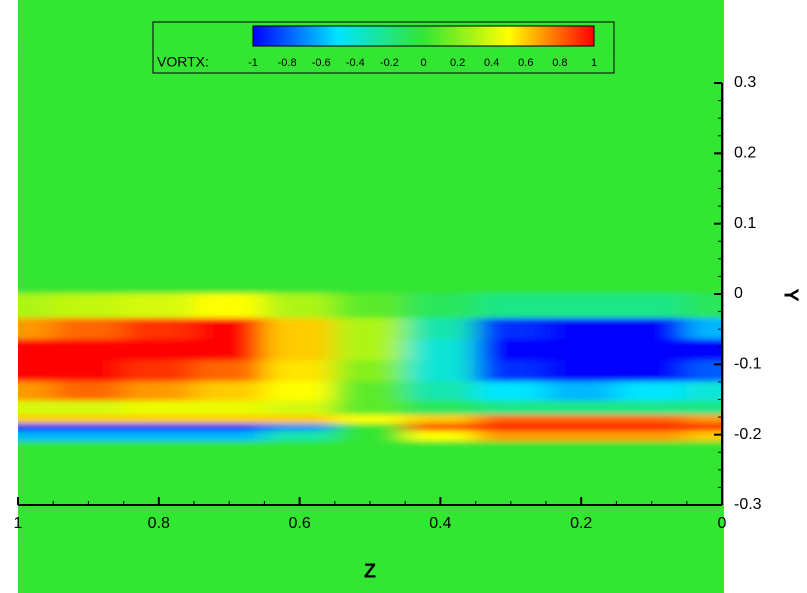 The image size is (807, 593). I want to click on colorbar-tick-label: -1, so click(253, 63).